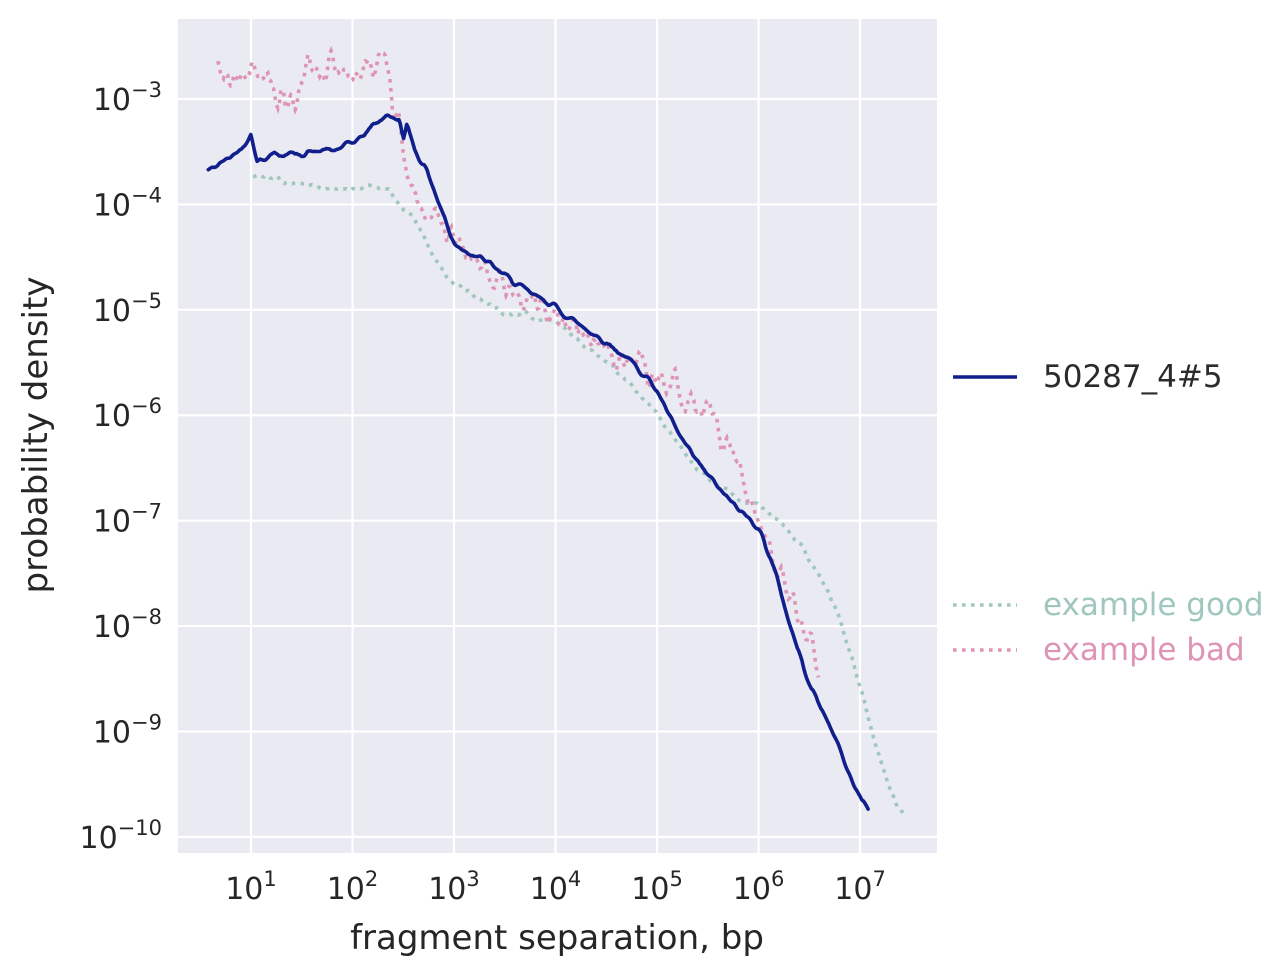 This screenshot has height=976, width=1283. Describe the element at coordinates (251, 887) in the screenshot. I see `x-tick-label: 10¹` at that location.